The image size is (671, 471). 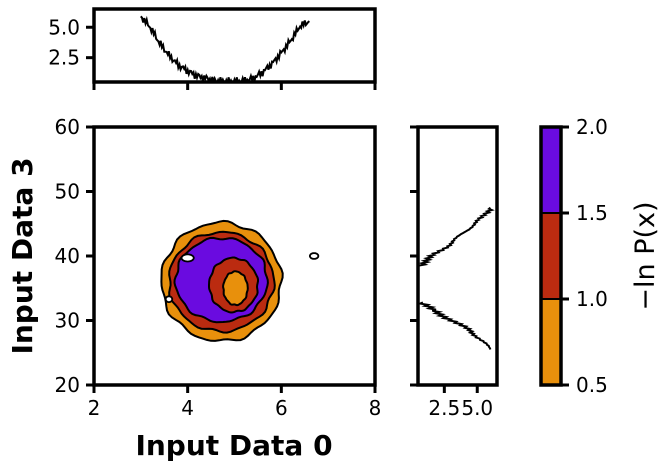 I want to click on colorbar-bands, so click(x=551, y=256).